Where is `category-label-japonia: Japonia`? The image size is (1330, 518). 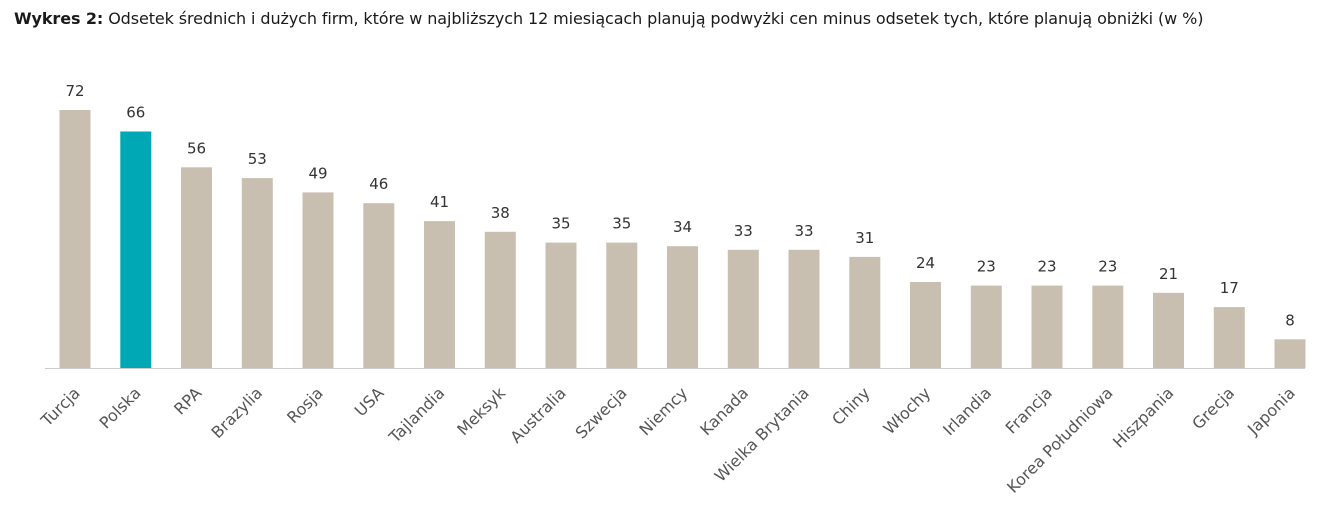
category-label-japonia: Japonia is located at coordinates (1271, 411).